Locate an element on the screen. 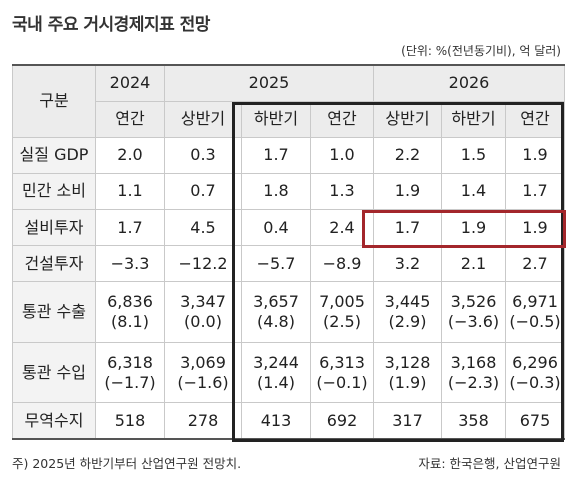 Image resolution: width=575 pixels, height=486 pixels. table-cell: 518 is located at coordinates (130, 421).